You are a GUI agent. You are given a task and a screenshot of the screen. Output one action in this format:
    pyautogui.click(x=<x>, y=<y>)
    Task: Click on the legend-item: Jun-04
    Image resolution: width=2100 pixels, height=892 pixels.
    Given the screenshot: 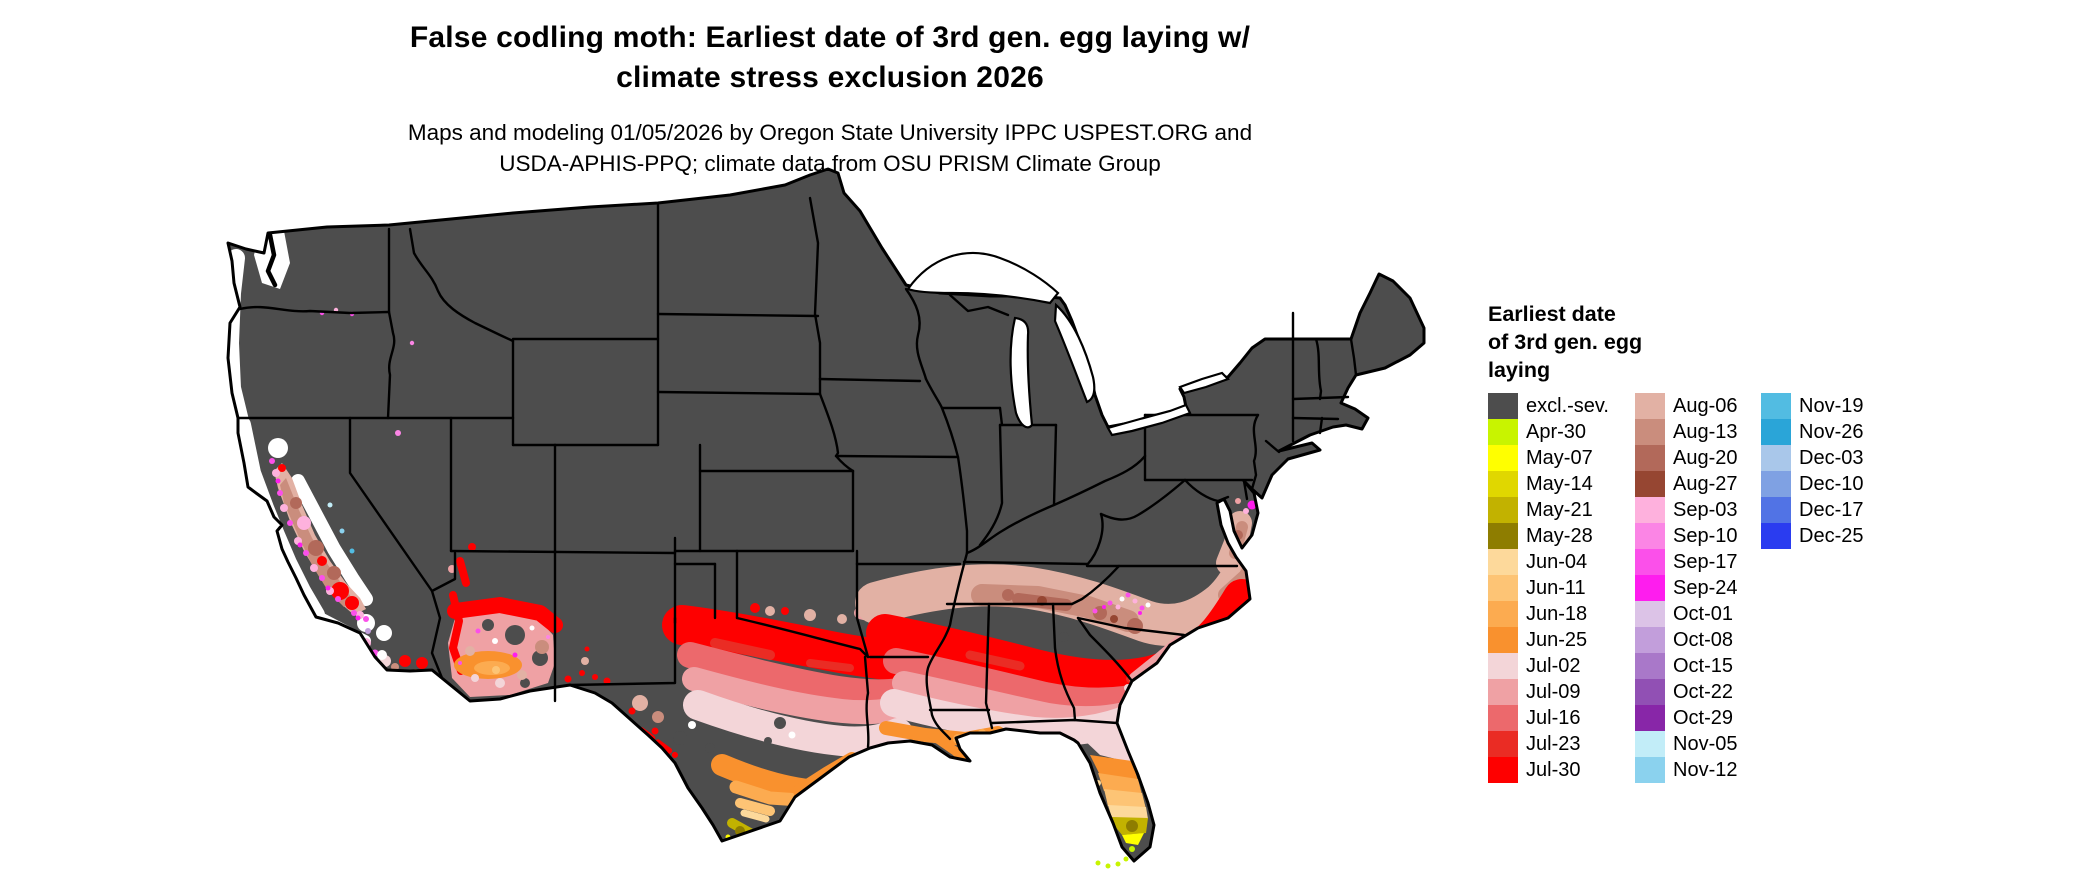 What is the action you would take?
    pyautogui.click(x=1548, y=562)
    